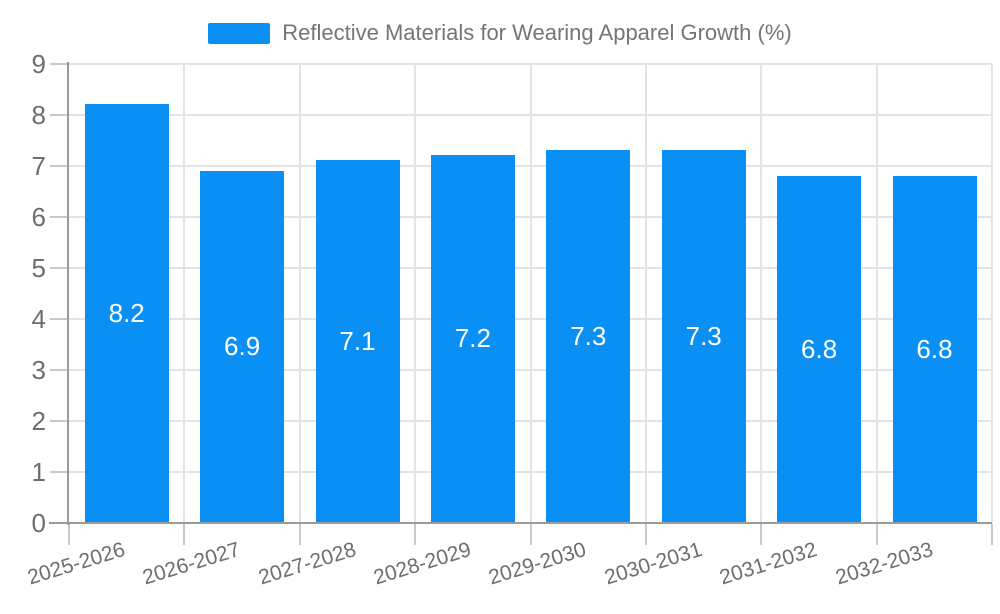  I want to click on bar-value-label: 6.9, so click(242, 346).